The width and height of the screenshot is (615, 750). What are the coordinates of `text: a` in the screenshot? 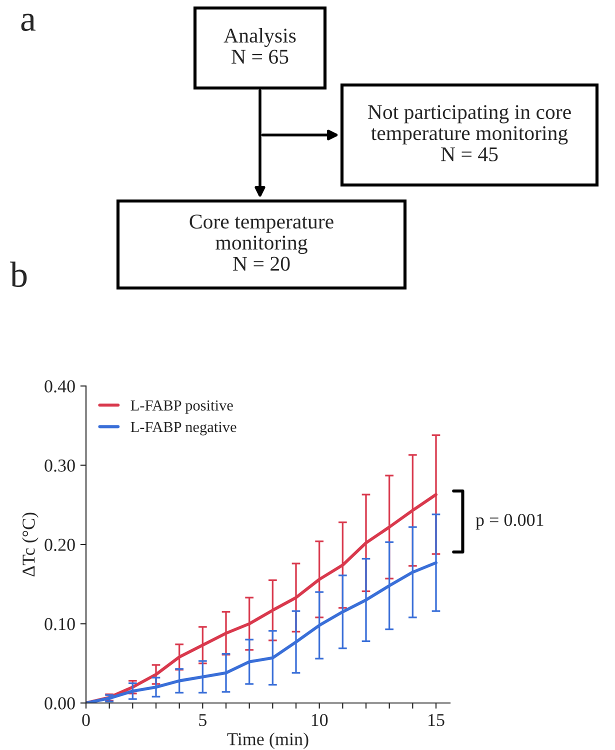 It's located at (28, 23).